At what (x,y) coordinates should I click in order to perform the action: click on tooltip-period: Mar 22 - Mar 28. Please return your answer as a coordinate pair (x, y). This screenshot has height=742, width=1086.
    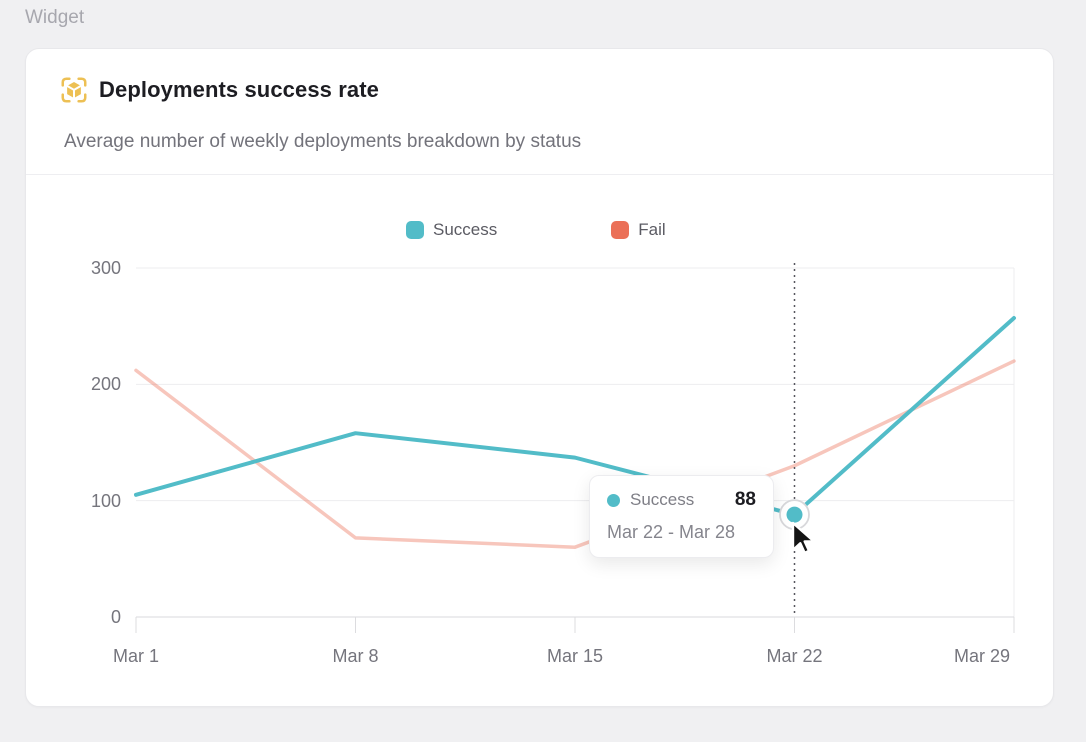
    Looking at the image, I should click on (671, 532).